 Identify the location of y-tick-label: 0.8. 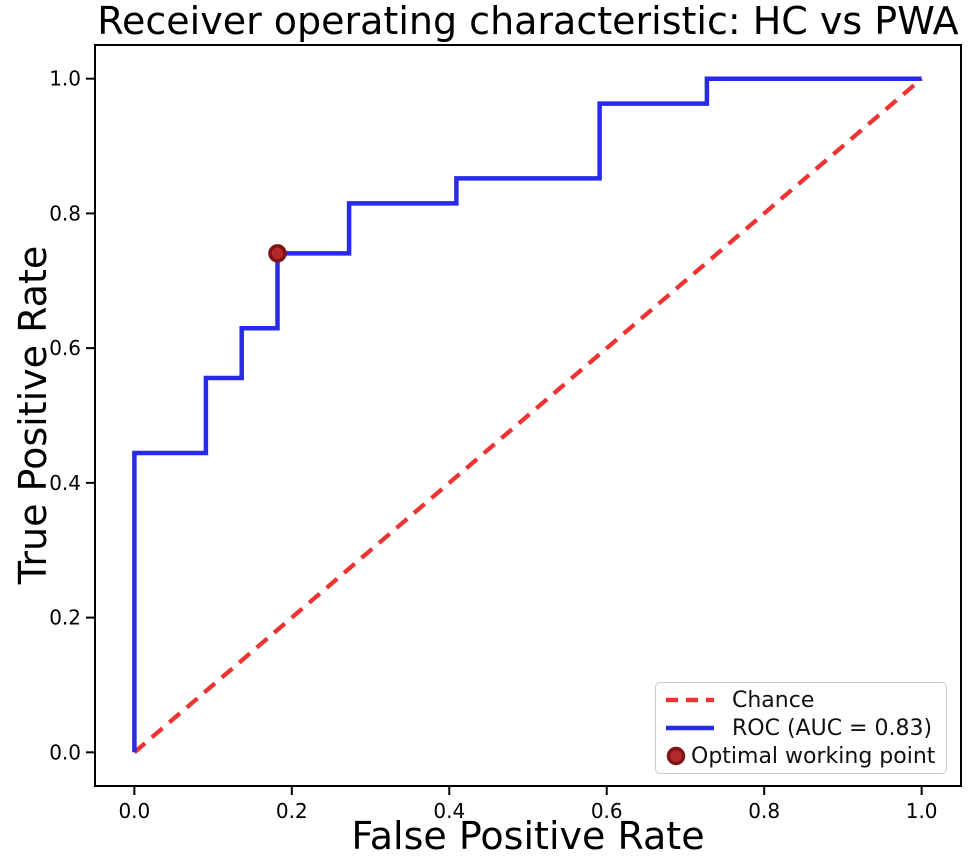
(65, 213).